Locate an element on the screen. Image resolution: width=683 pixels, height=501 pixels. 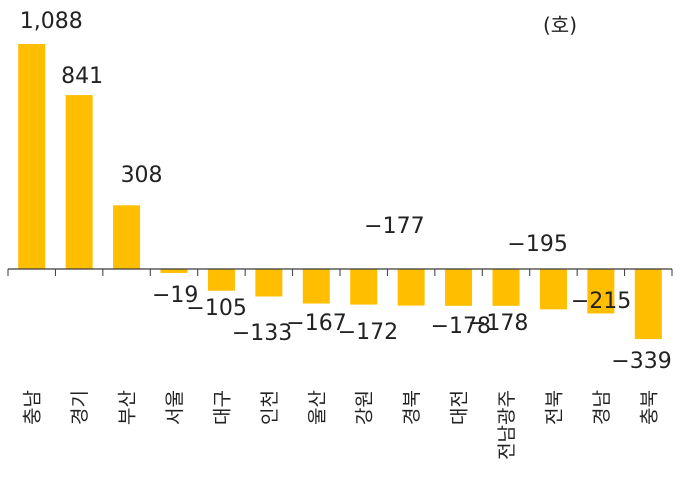
category-label: 충북 is located at coordinates (649, 407).